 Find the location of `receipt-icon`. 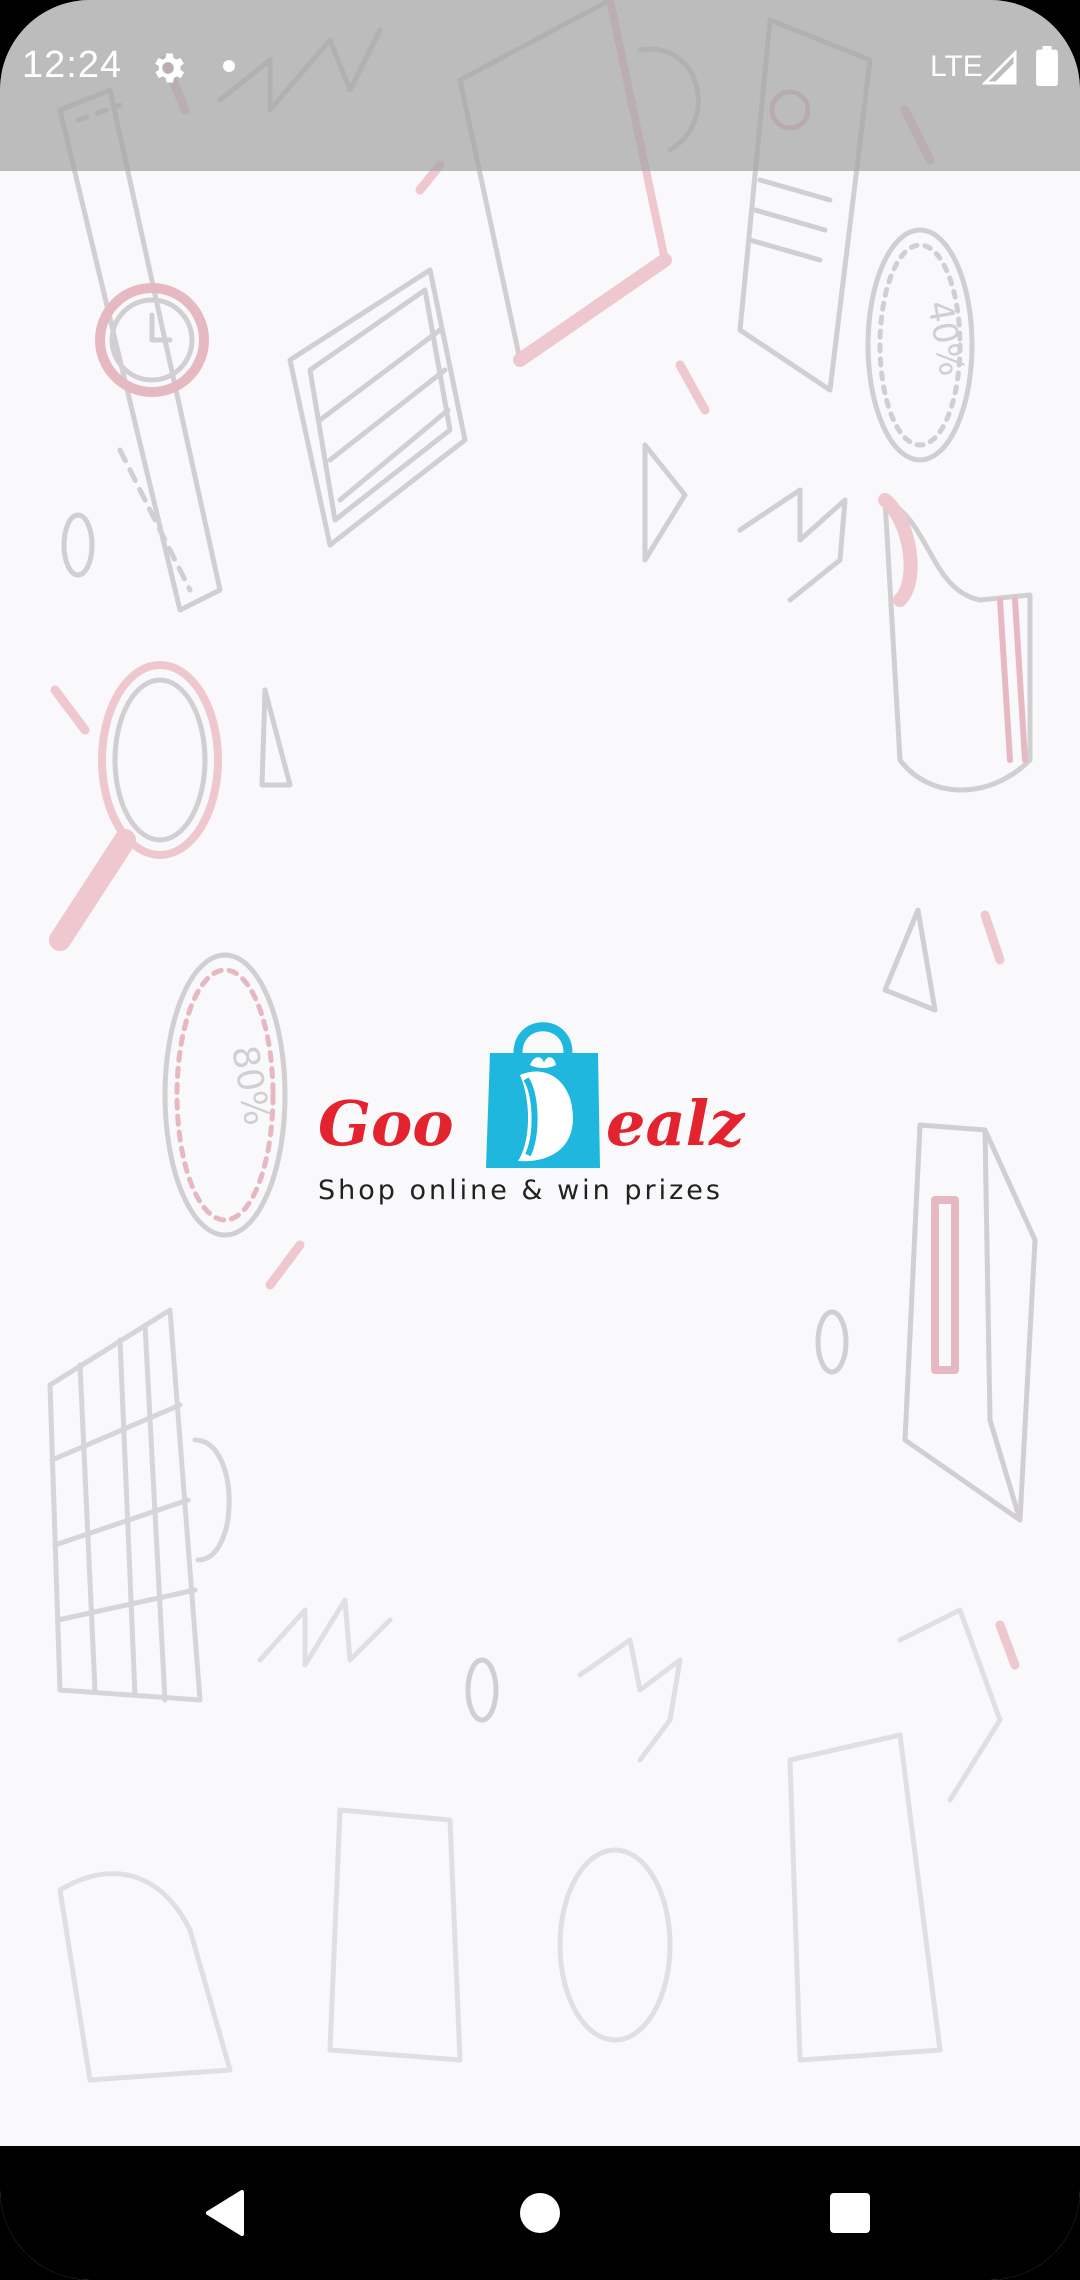

receipt-icon is located at coordinates (865, 1897).